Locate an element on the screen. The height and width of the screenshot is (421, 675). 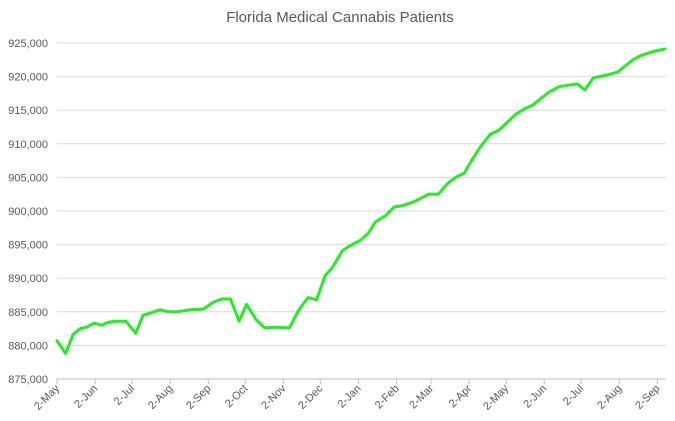
x-tick-label: 2-Feb is located at coordinates (387, 397).